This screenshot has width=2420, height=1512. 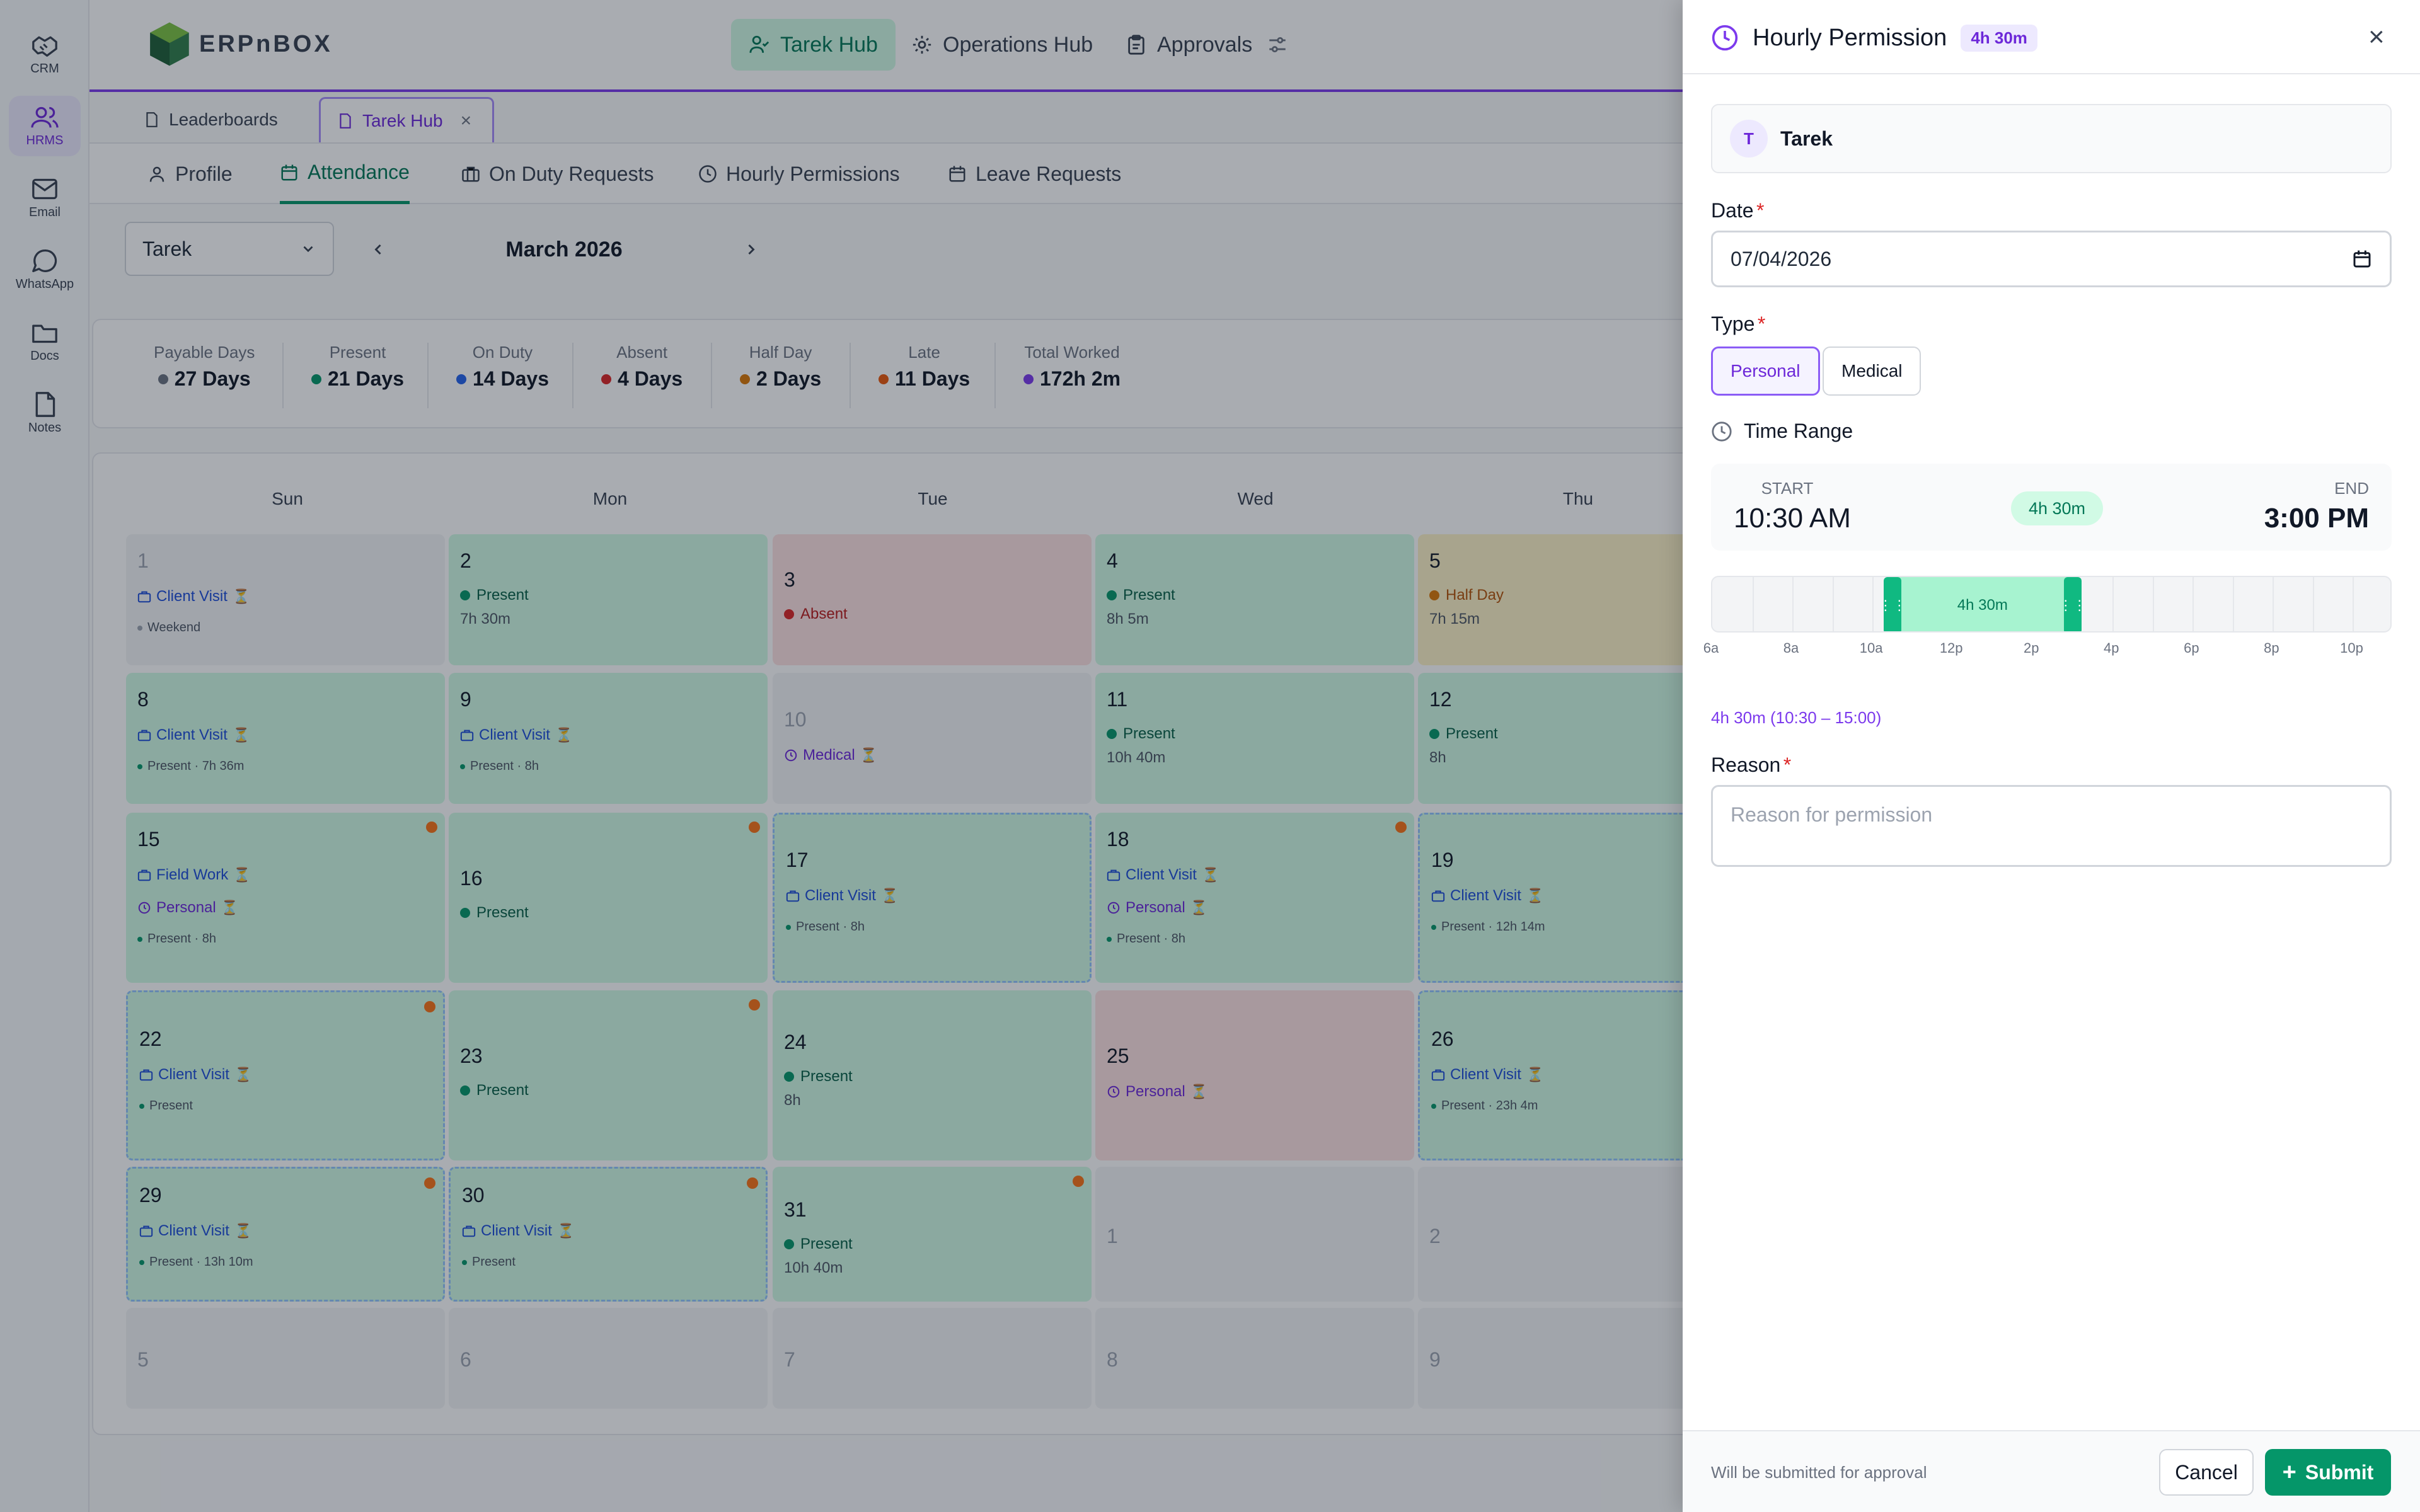 I want to click on rail-item-whatsapp: WhatsApp, so click(x=45, y=269).